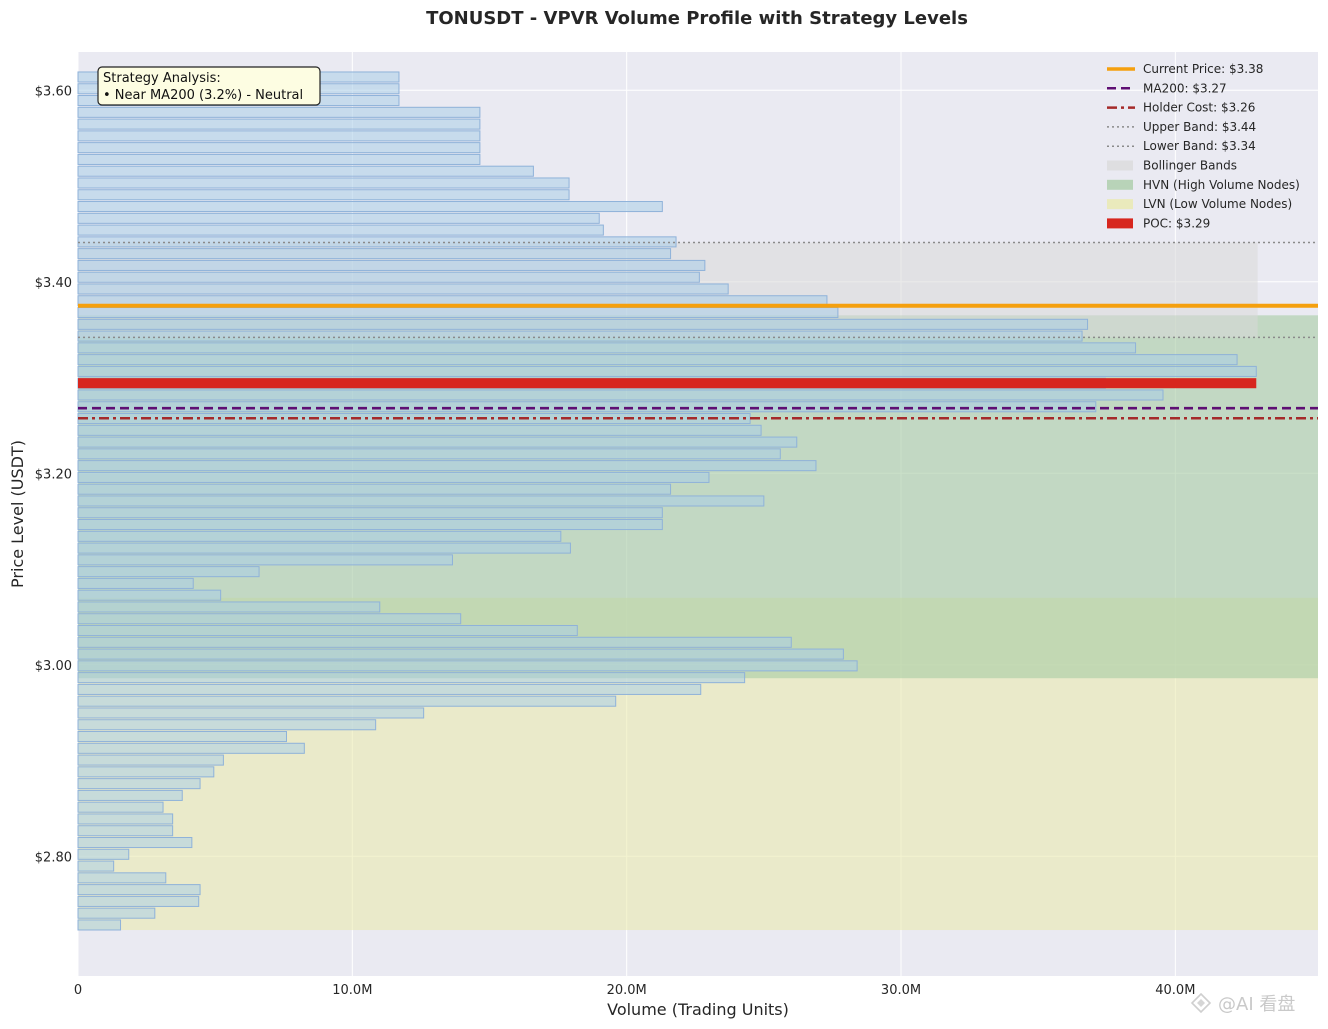 The height and width of the screenshot is (1029, 1328). What do you see at coordinates (1120, 184) in the screenshot?
I see `legend-swatch-hvn` at bounding box center [1120, 184].